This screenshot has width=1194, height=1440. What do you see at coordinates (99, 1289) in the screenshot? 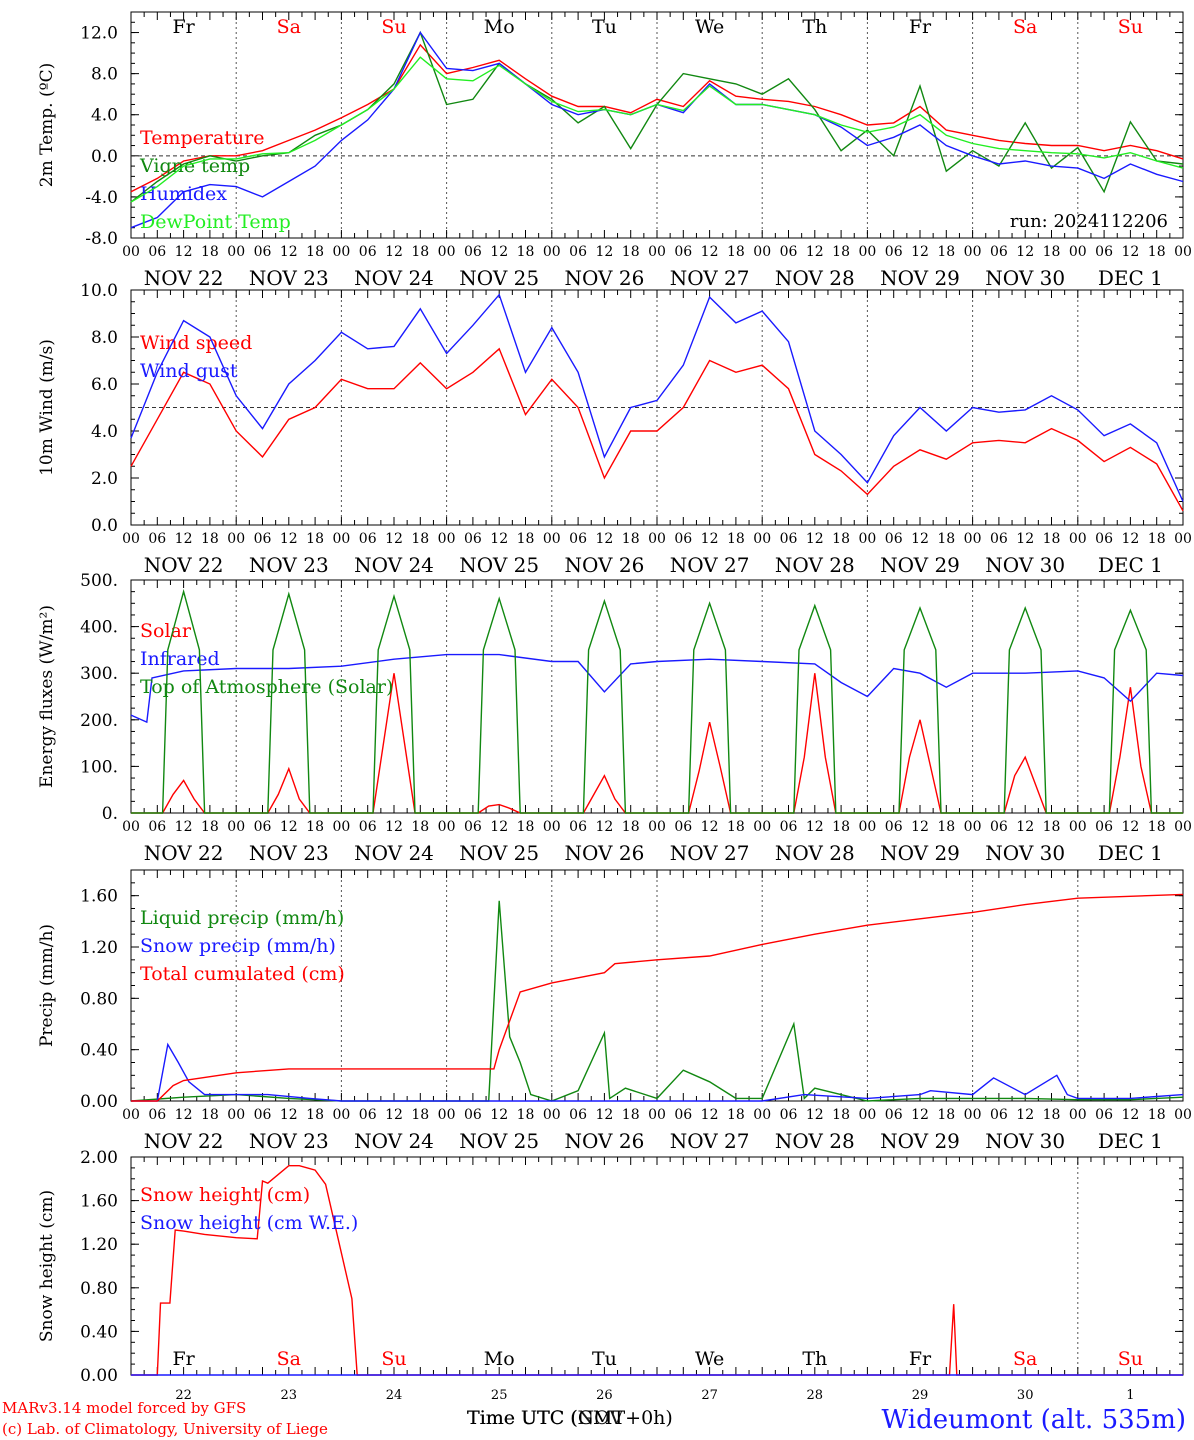
I see `y-tick-label: 0.80` at bounding box center [99, 1289].